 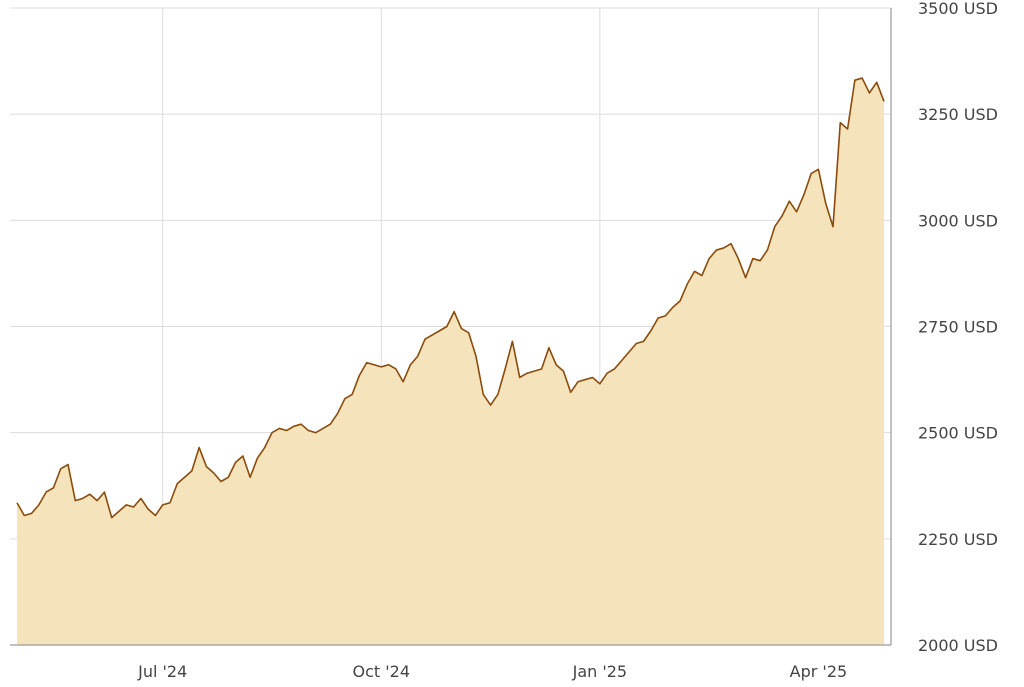 I want to click on y-tick-label: 3500 USD, so click(x=958, y=9).